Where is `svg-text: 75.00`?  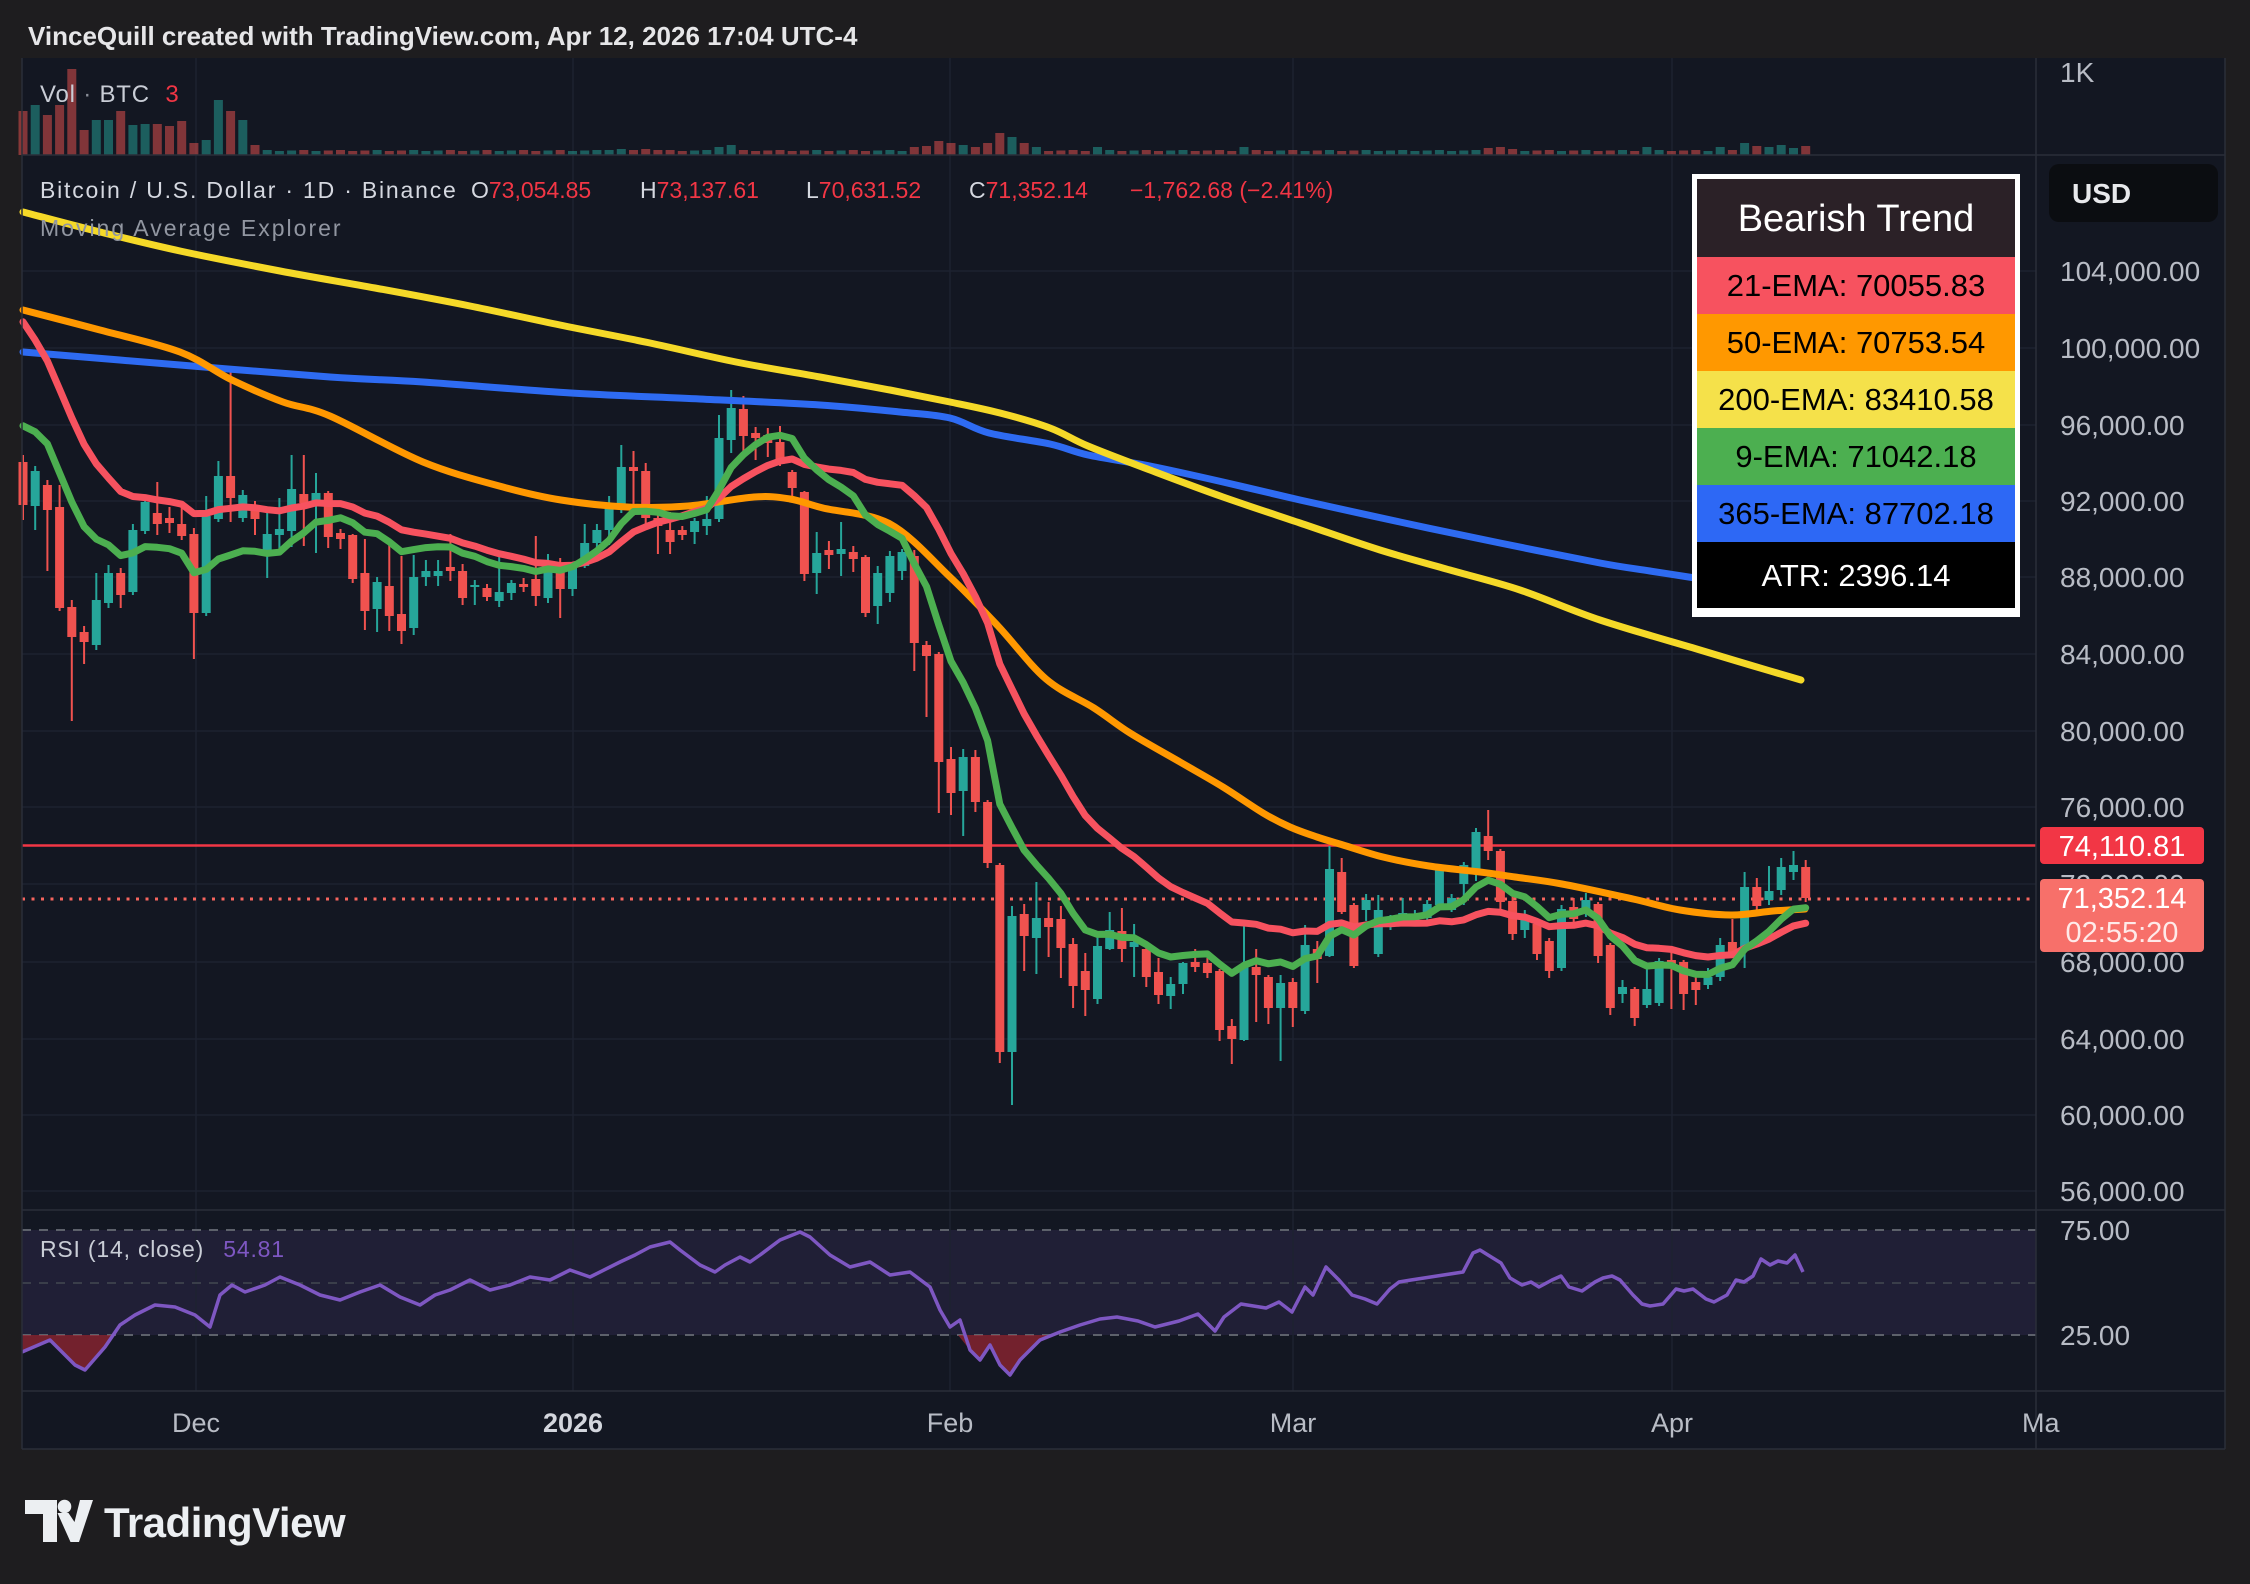 svg-text: 75.00 is located at coordinates (2095, 1230).